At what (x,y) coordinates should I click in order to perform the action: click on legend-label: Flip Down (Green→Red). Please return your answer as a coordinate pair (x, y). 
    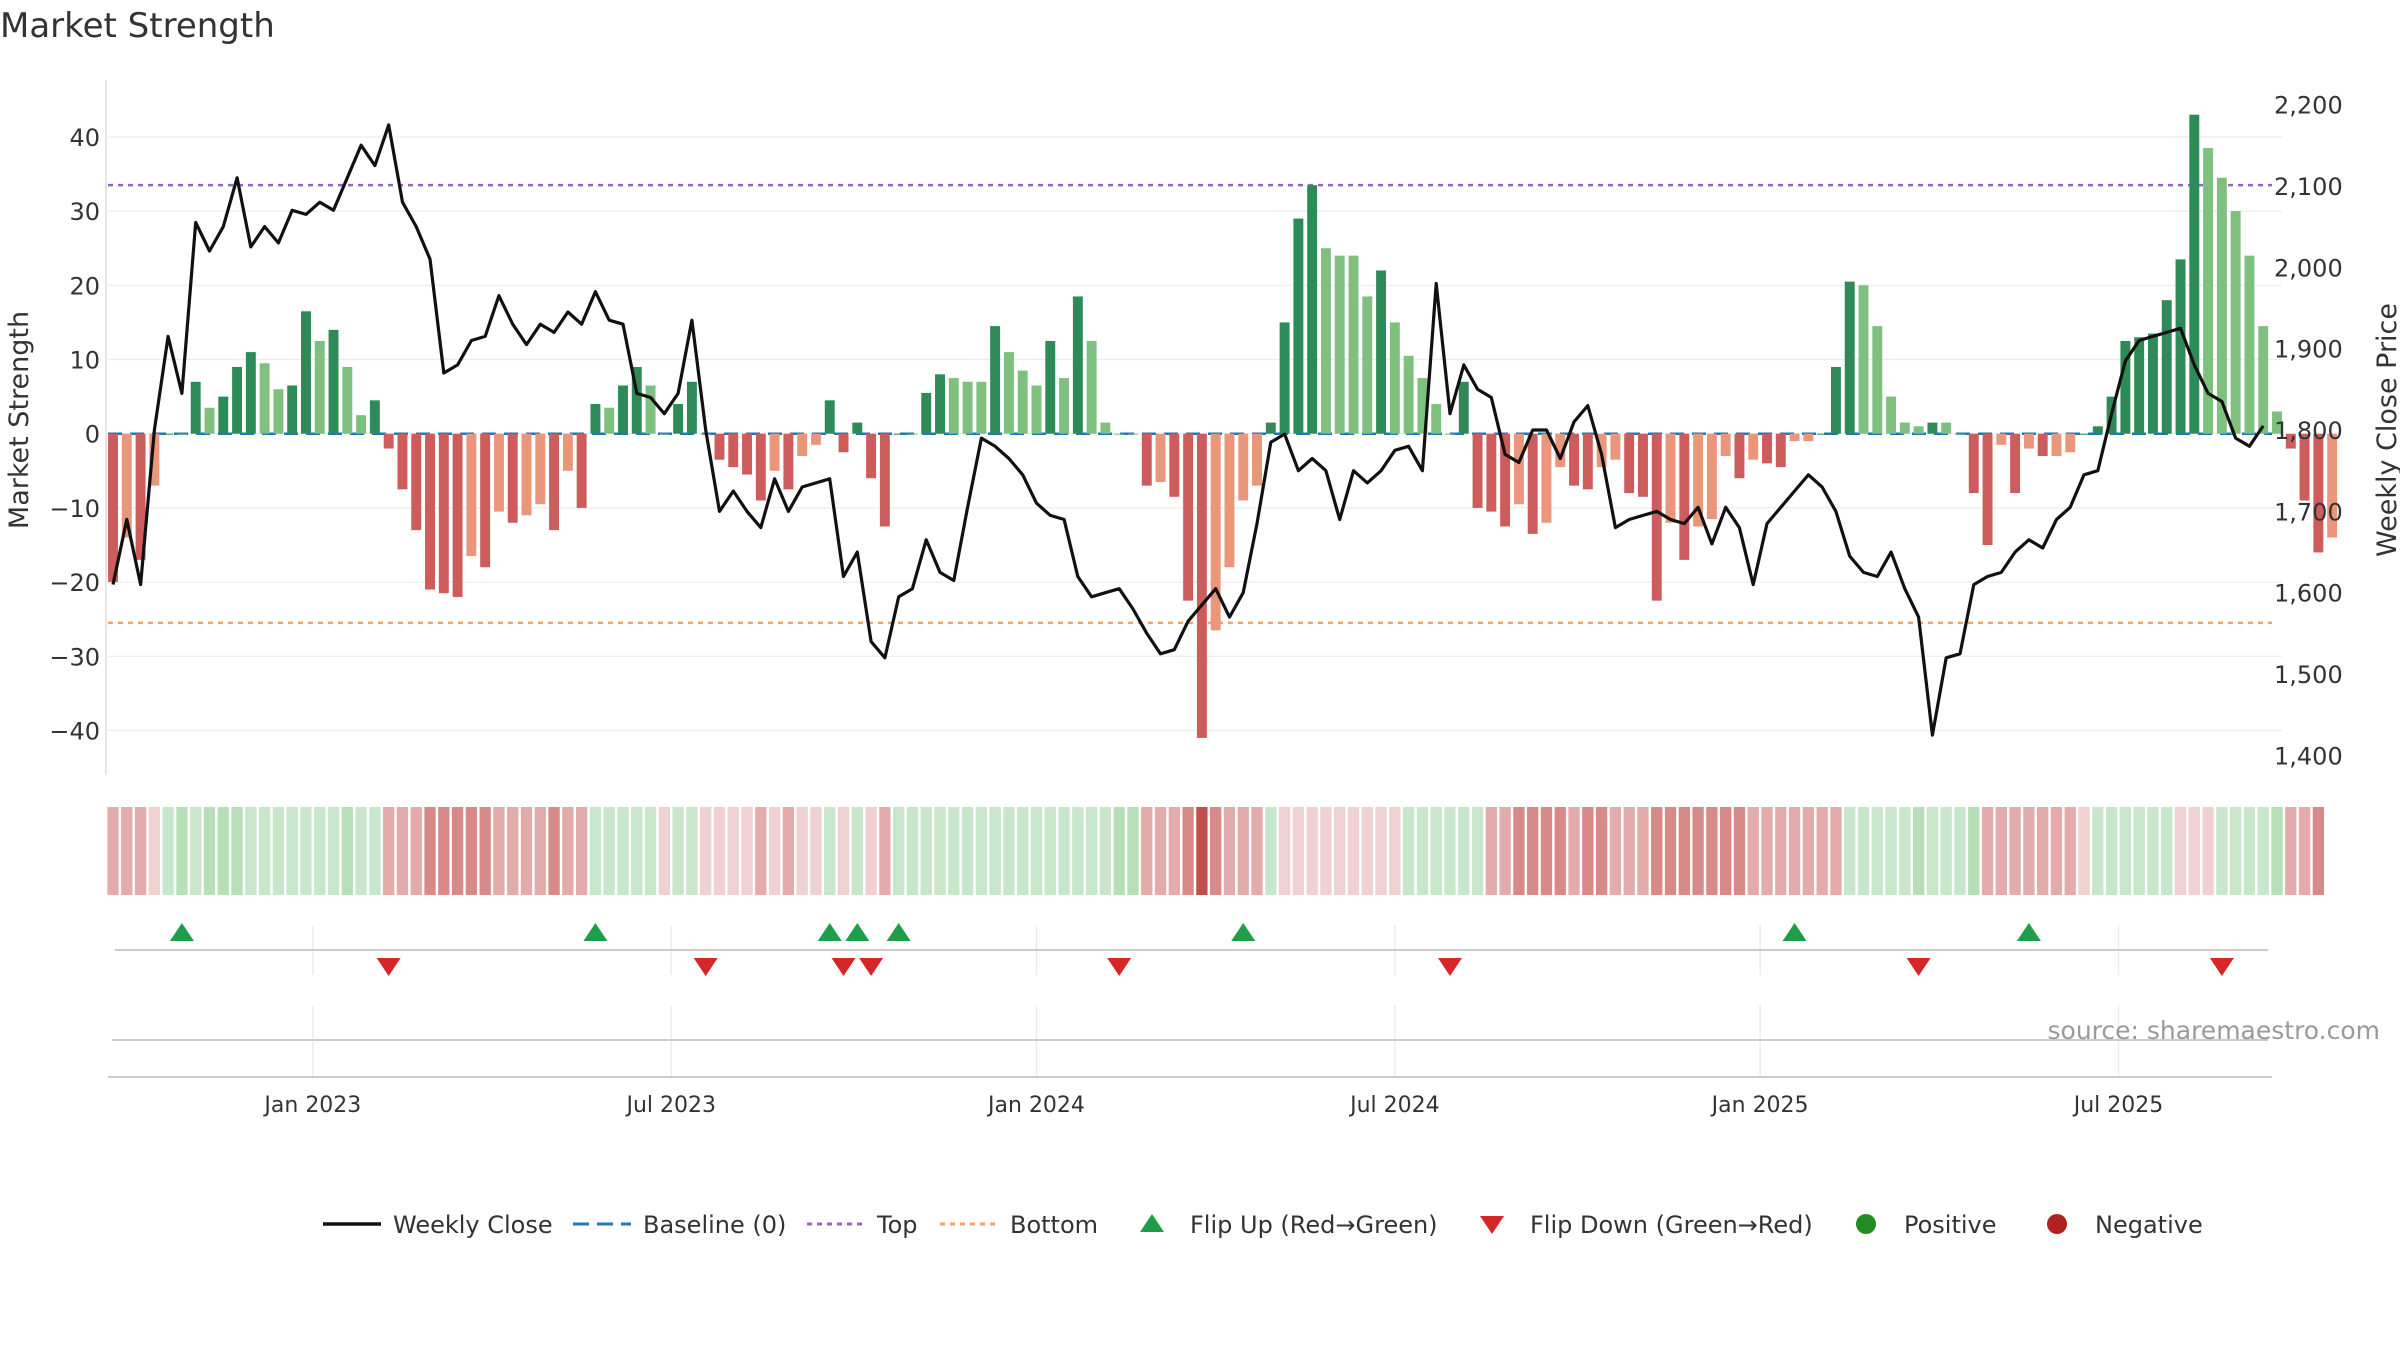
    Looking at the image, I should click on (1671, 1225).